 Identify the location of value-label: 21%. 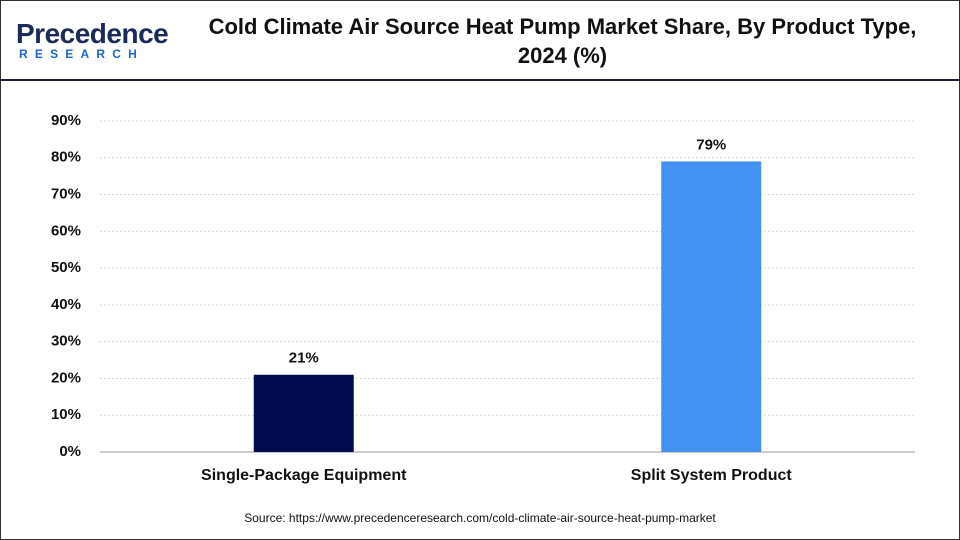
(304, 358).